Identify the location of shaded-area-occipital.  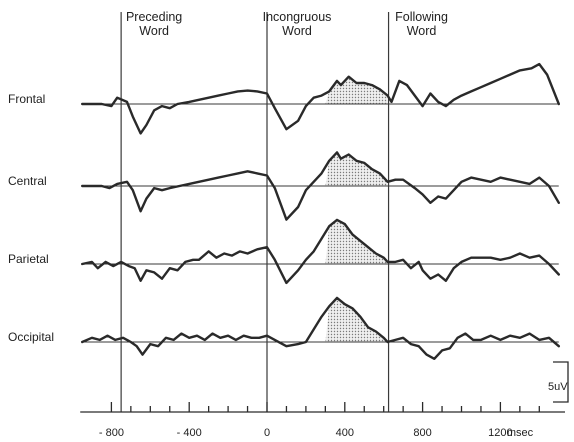
(356, 319).